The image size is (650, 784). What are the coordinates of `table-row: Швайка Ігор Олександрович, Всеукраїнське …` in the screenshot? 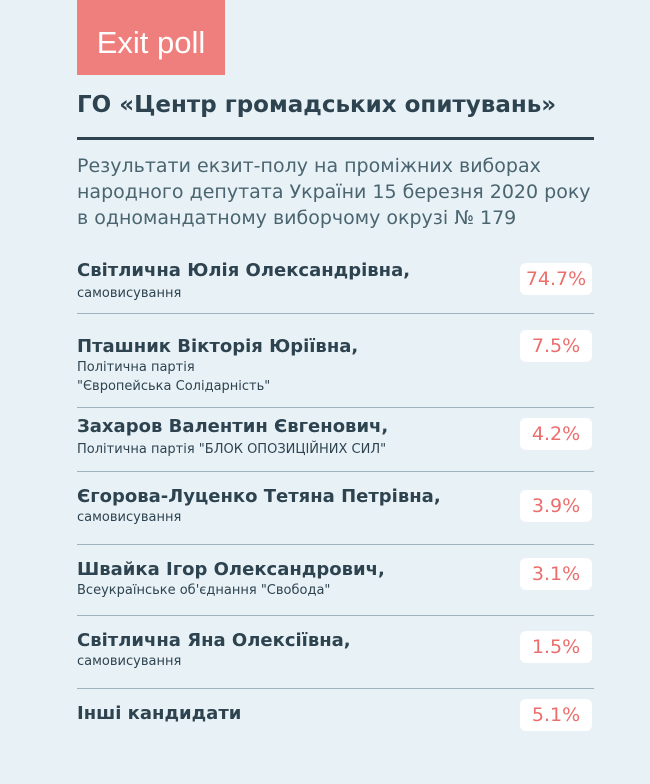 It's located at (335, 580).